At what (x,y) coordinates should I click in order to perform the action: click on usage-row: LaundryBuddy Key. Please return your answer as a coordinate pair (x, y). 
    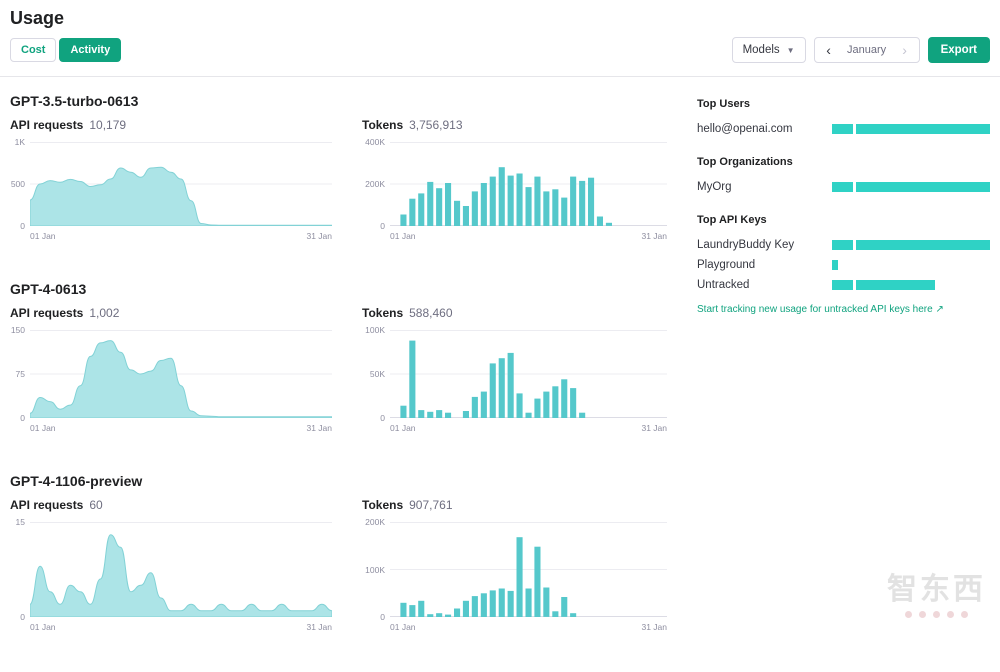
    Looking at the image, I should click on (843, 245).